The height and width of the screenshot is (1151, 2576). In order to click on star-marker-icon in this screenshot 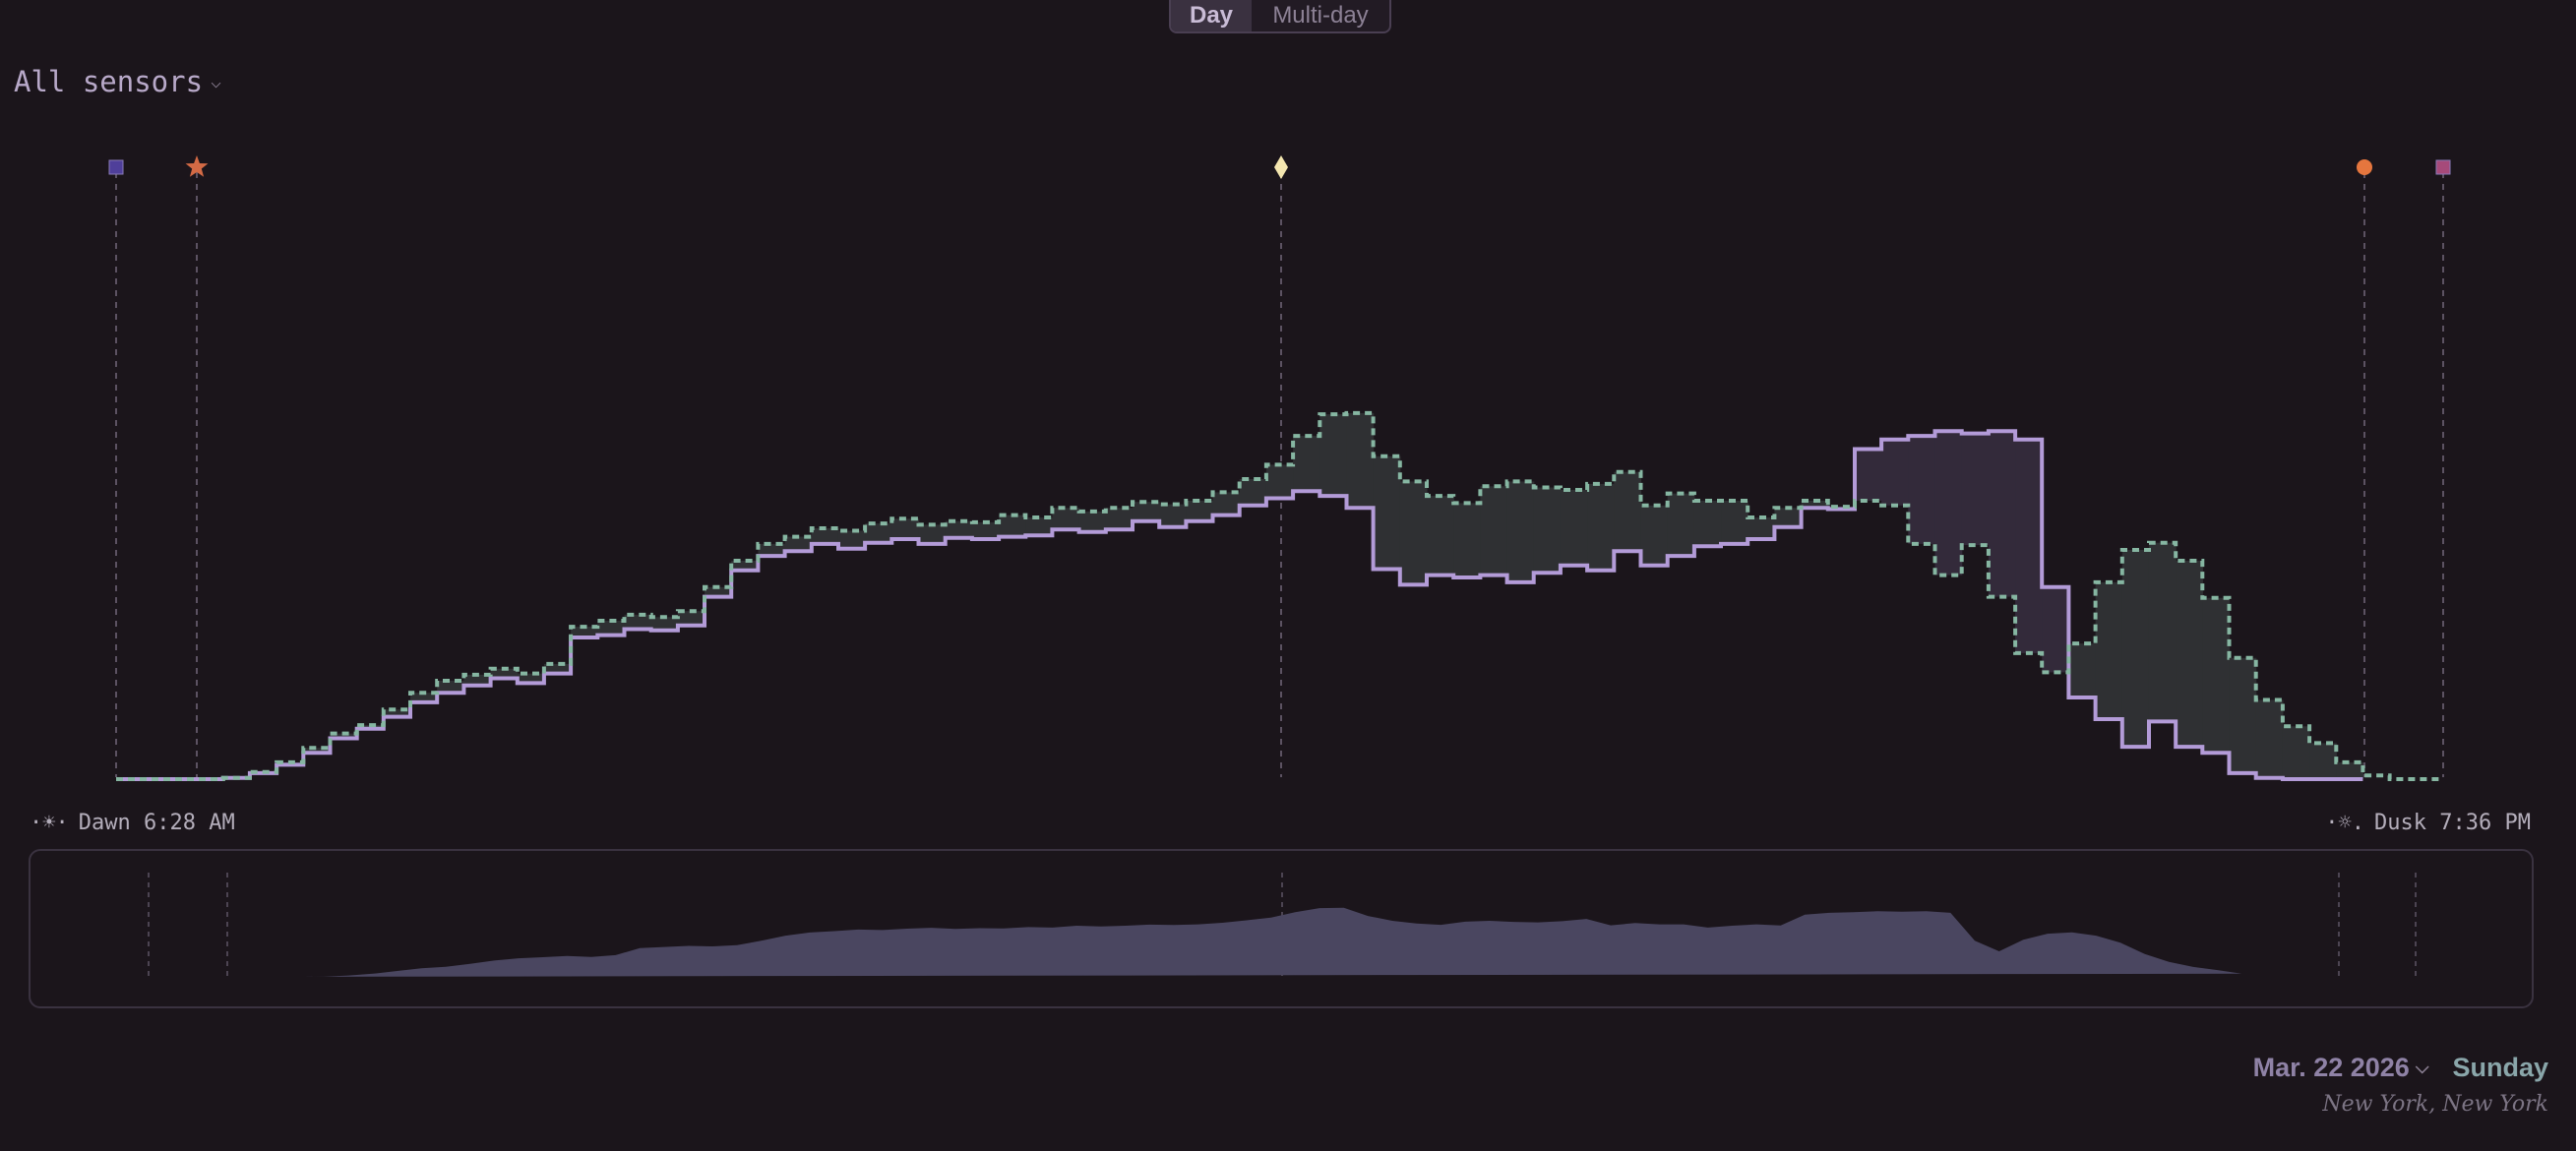, I will do `click(197, 166)`.